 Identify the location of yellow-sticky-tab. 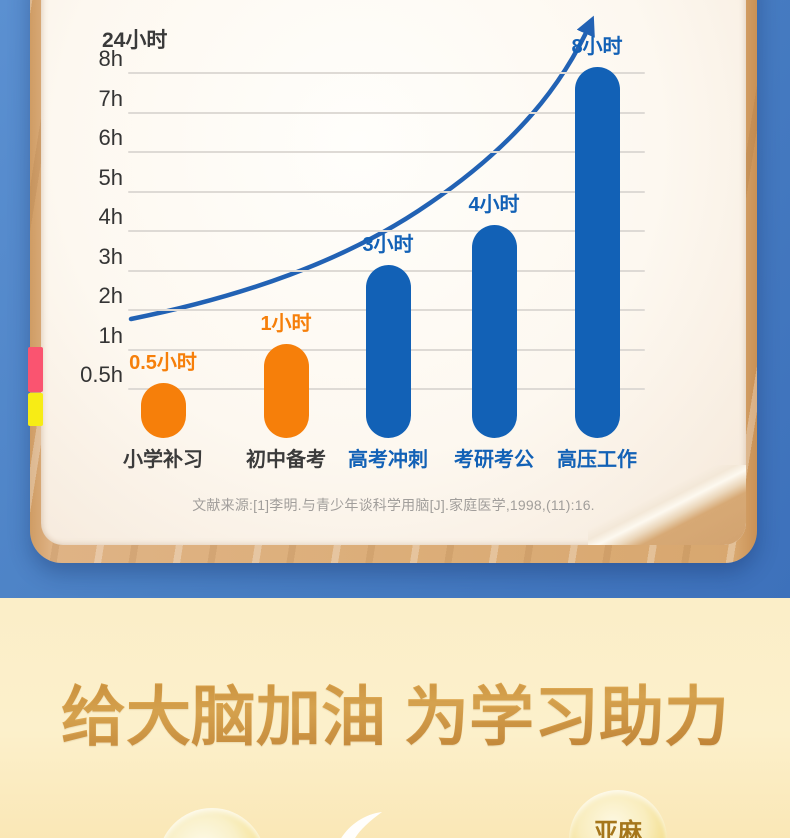
(35, 409).